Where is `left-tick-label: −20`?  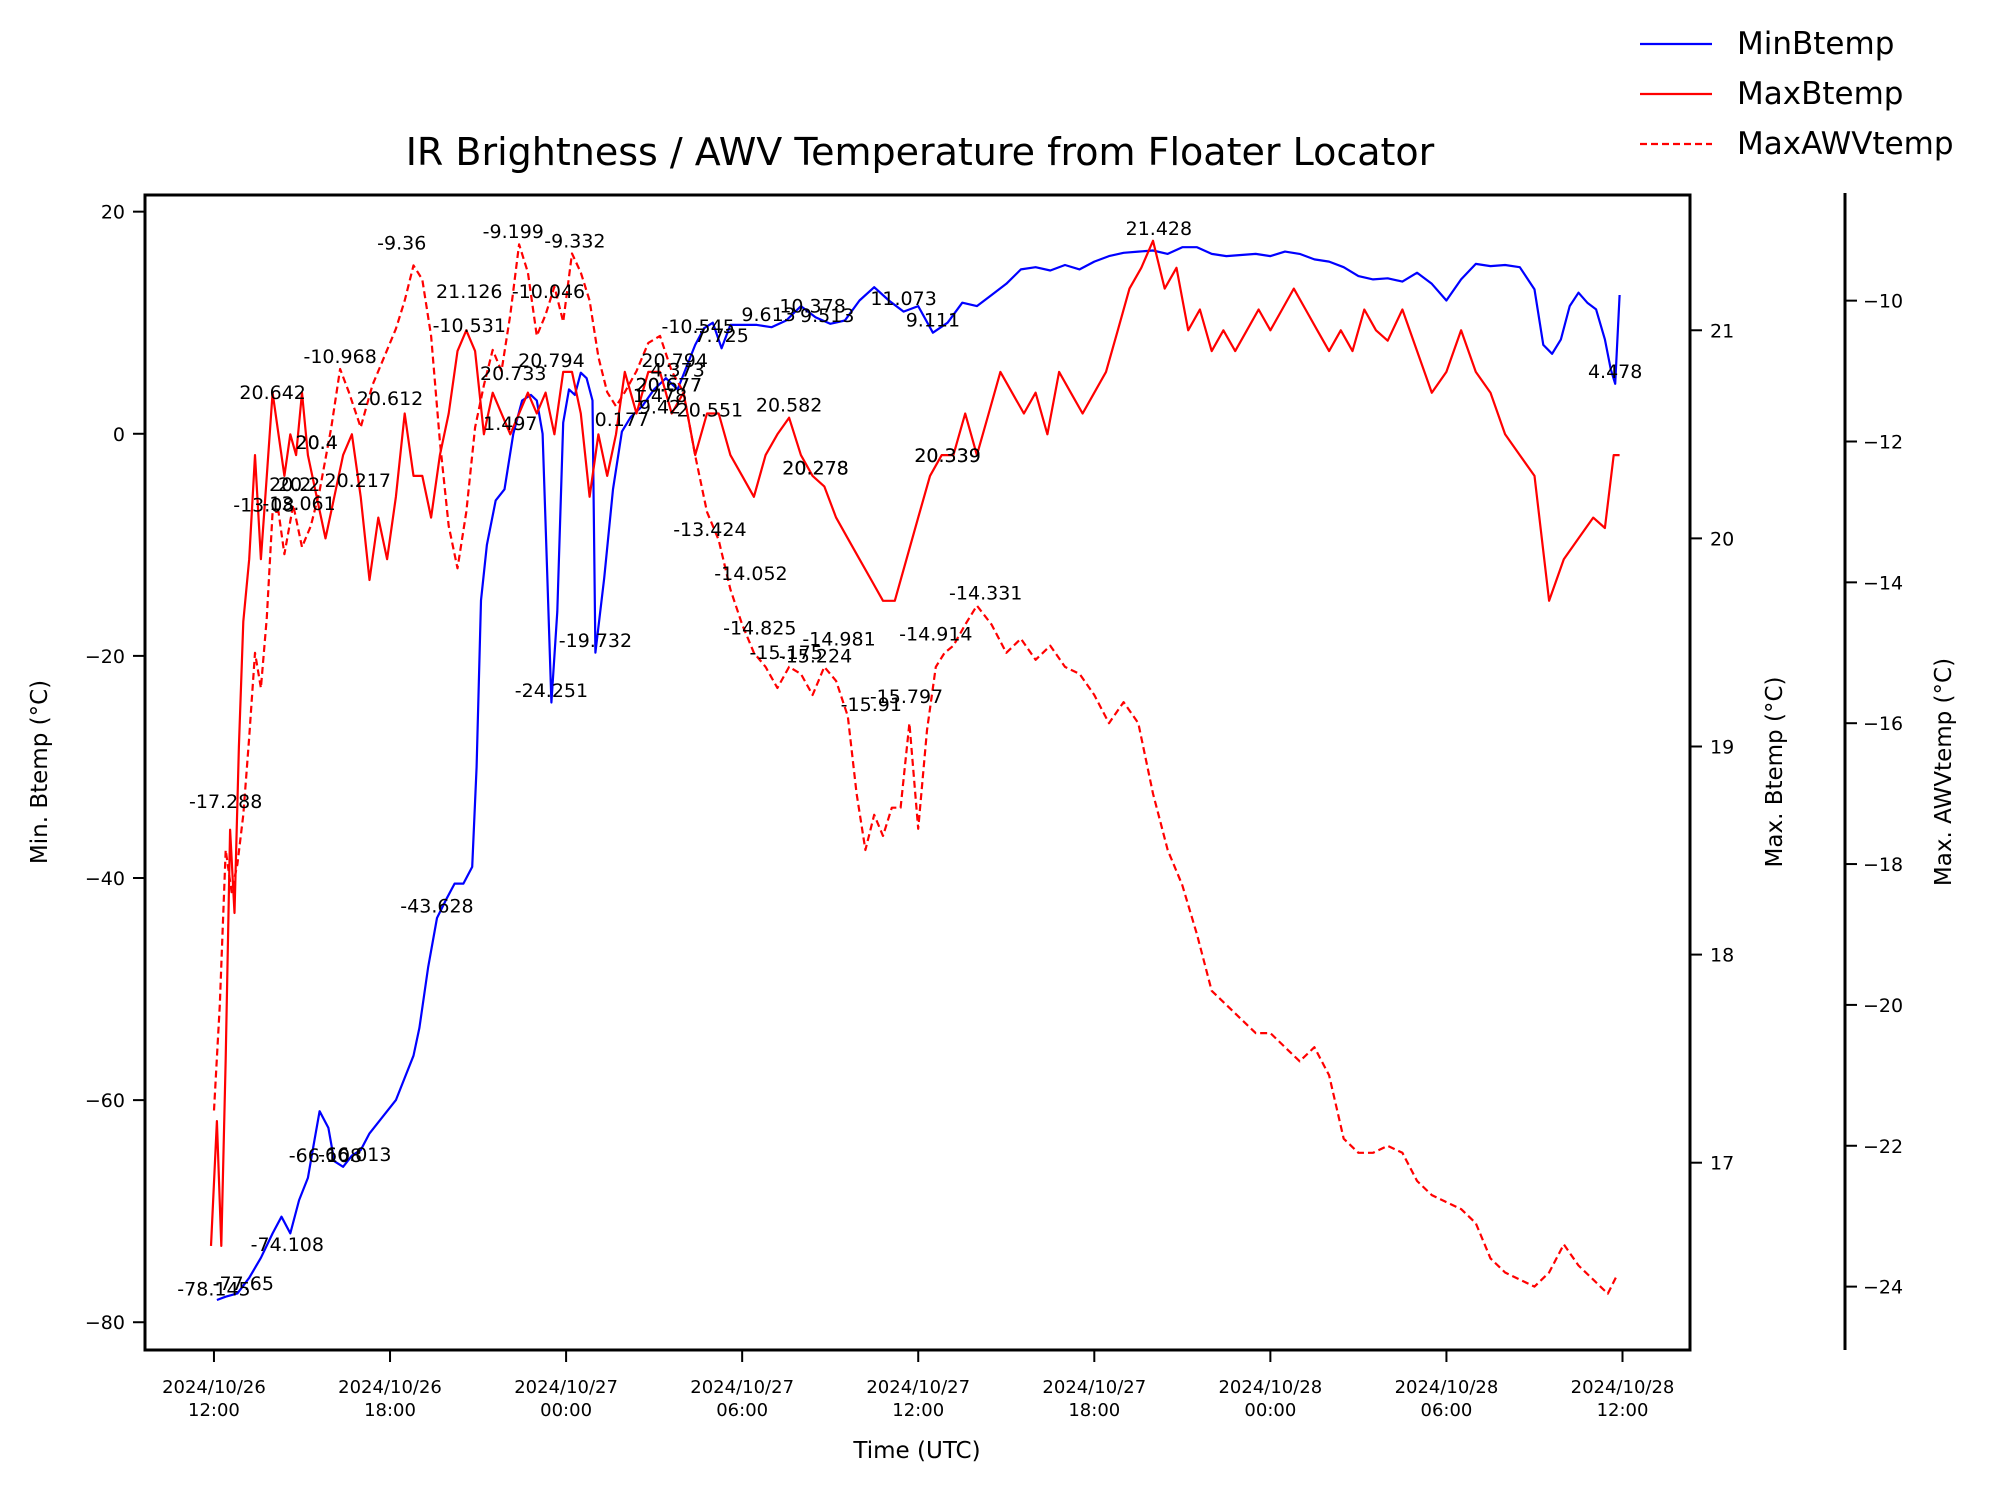 left-tick-label: −20 is located at coordinates (105, 657).